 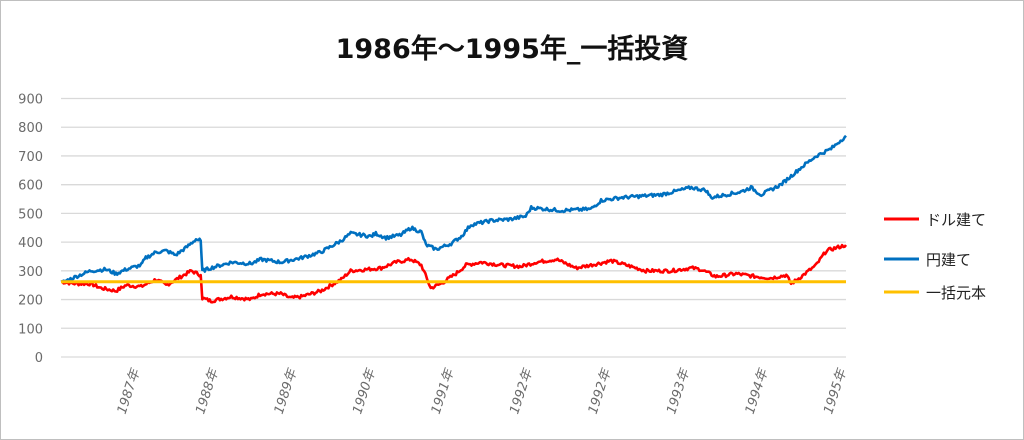 I want to click on y-tick-label: 800, so click(x=30, y=128).